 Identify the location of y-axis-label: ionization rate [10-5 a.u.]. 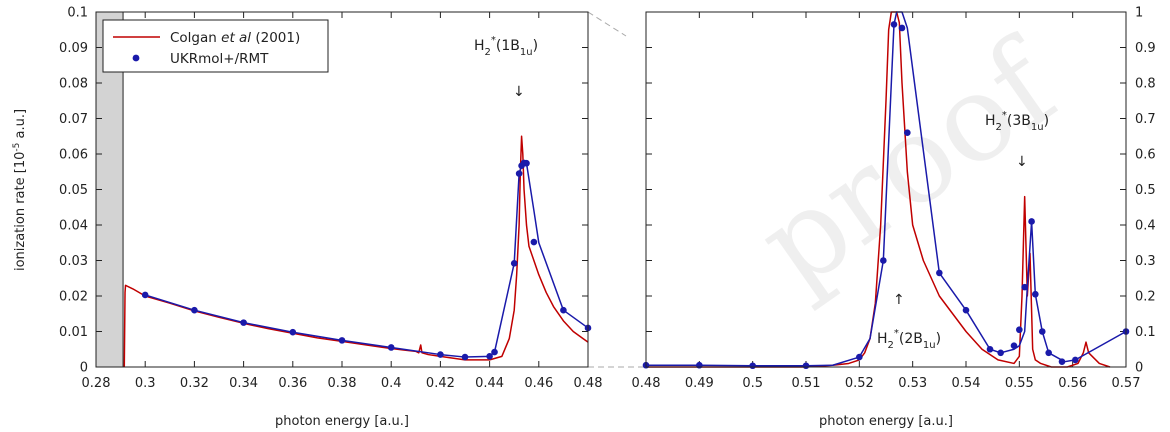
(20, 190).